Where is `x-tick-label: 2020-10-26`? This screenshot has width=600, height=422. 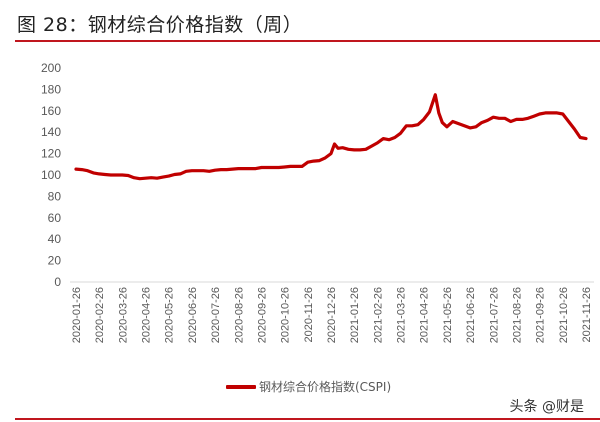 x-tick-label: 2020-10-26 is located at coordinates (286, 315).